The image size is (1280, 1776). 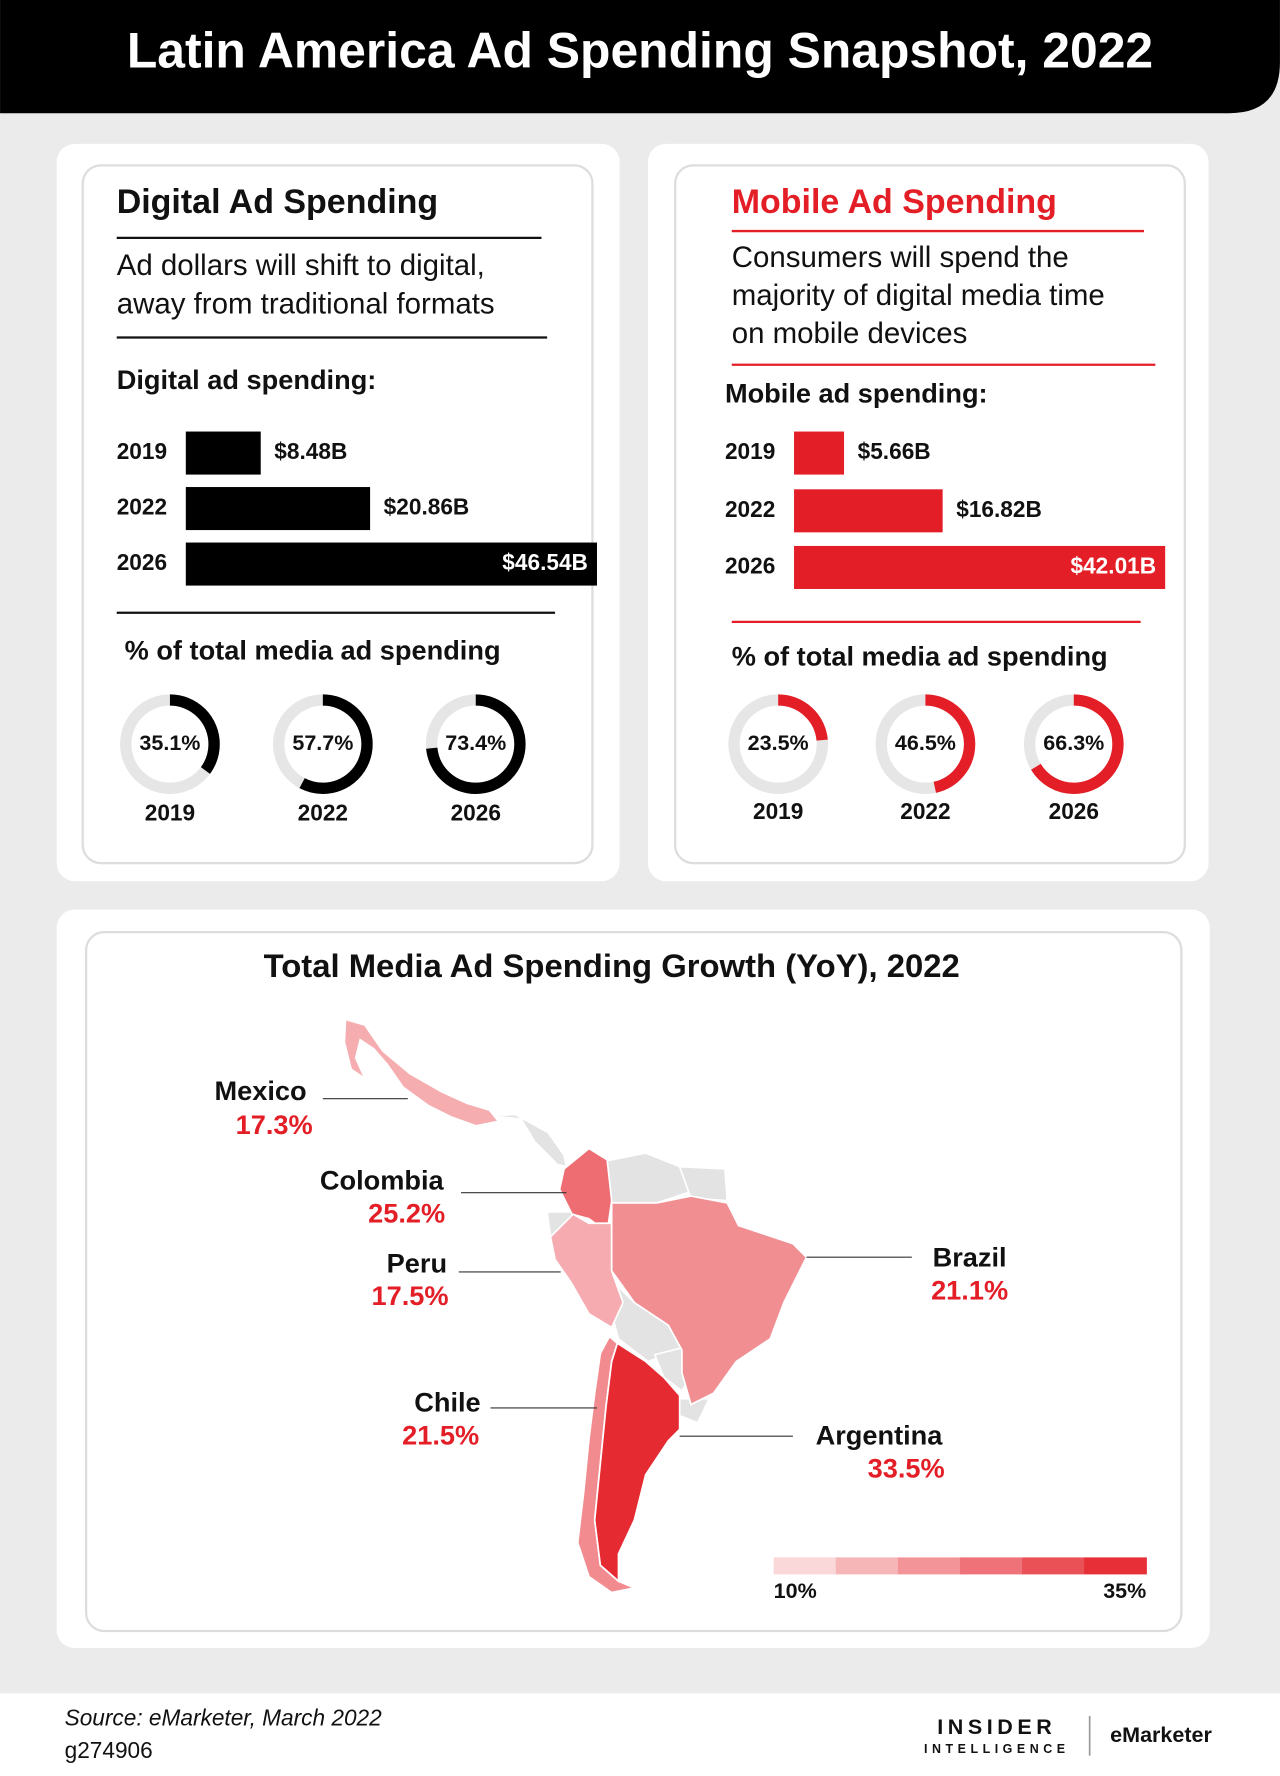 What do you see at coordinates (277, 202) in the screenshot?
I see `panel-title: Digital Ad Spending` at bounding box center [277, 202].